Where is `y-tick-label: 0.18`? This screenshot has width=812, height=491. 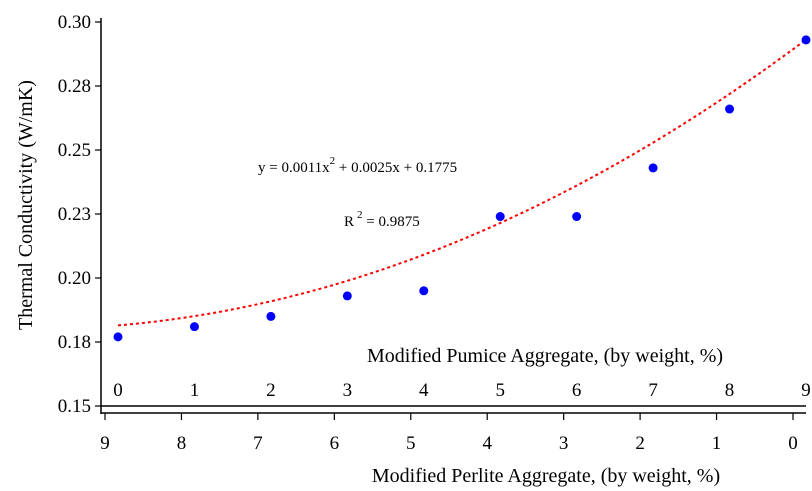
y-tick-label: 0.18 is located at coordinates (74, 342).